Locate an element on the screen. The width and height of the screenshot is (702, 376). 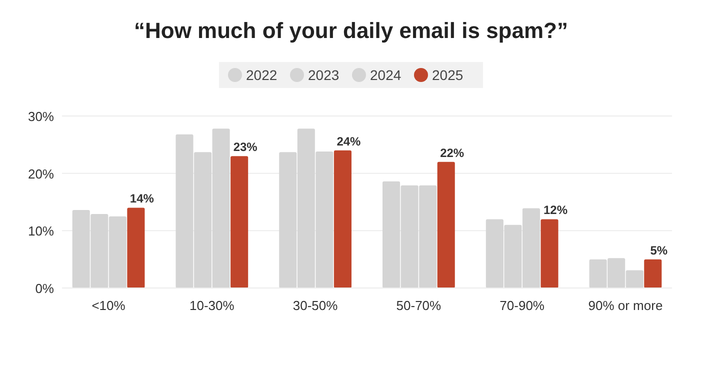
x-tick-label: 90% or more is located at coordinates (625, 305).